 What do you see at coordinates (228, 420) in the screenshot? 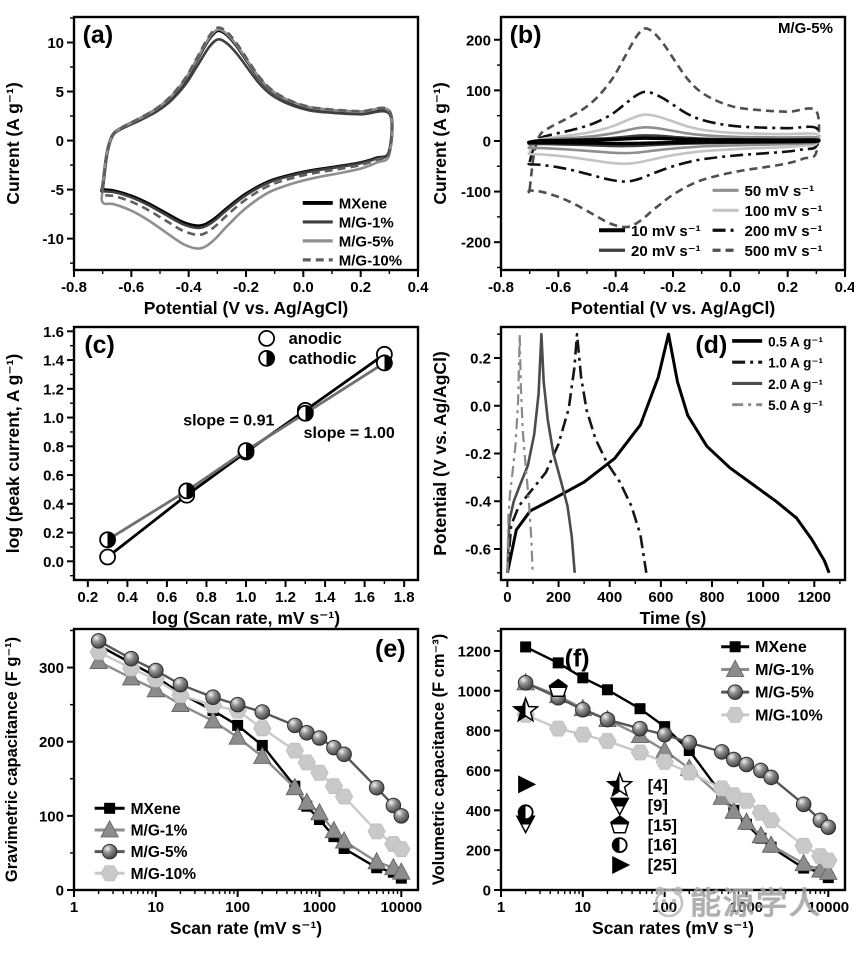
I see `annotation: slope = 0.91` at bounding box center [228, 420].